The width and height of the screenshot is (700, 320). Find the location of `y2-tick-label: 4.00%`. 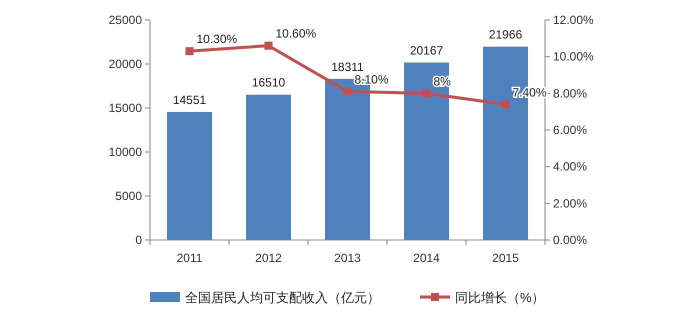

y2-tick-label: 4.00% is located at coordinates (570, 167).